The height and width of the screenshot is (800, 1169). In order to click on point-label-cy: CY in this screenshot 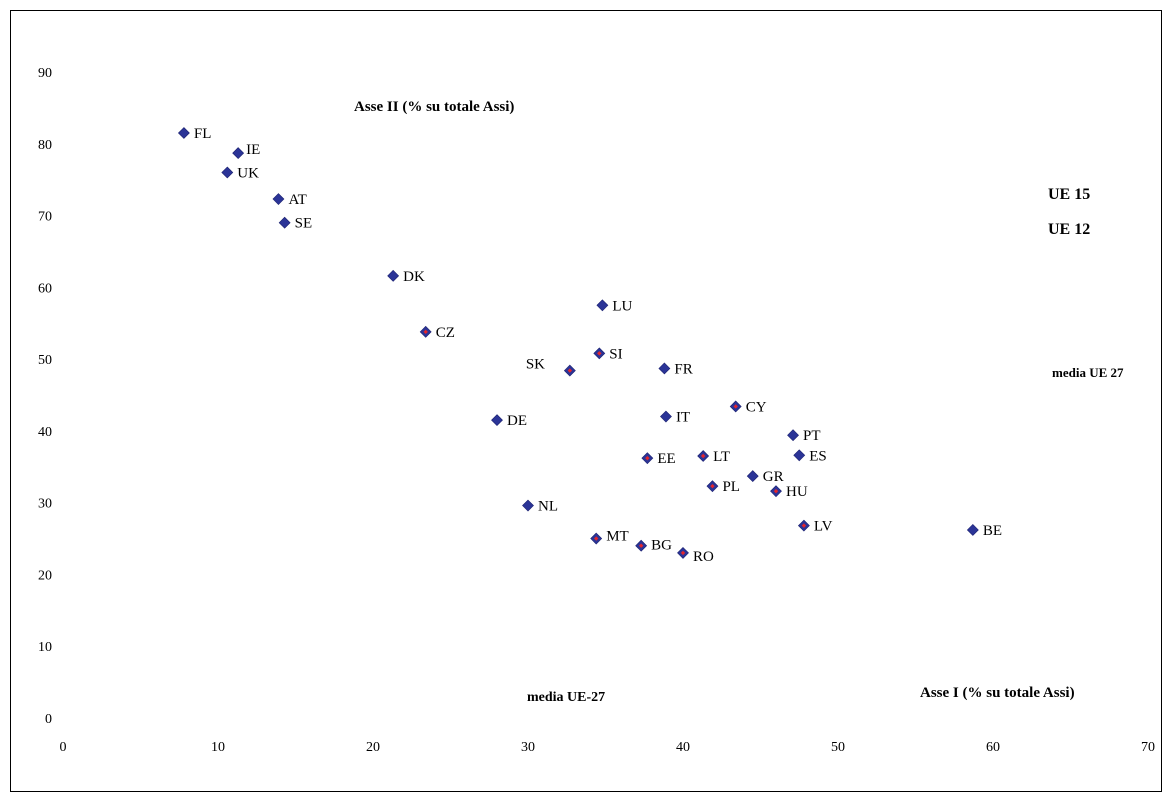, I will do `click(756, 407)`.